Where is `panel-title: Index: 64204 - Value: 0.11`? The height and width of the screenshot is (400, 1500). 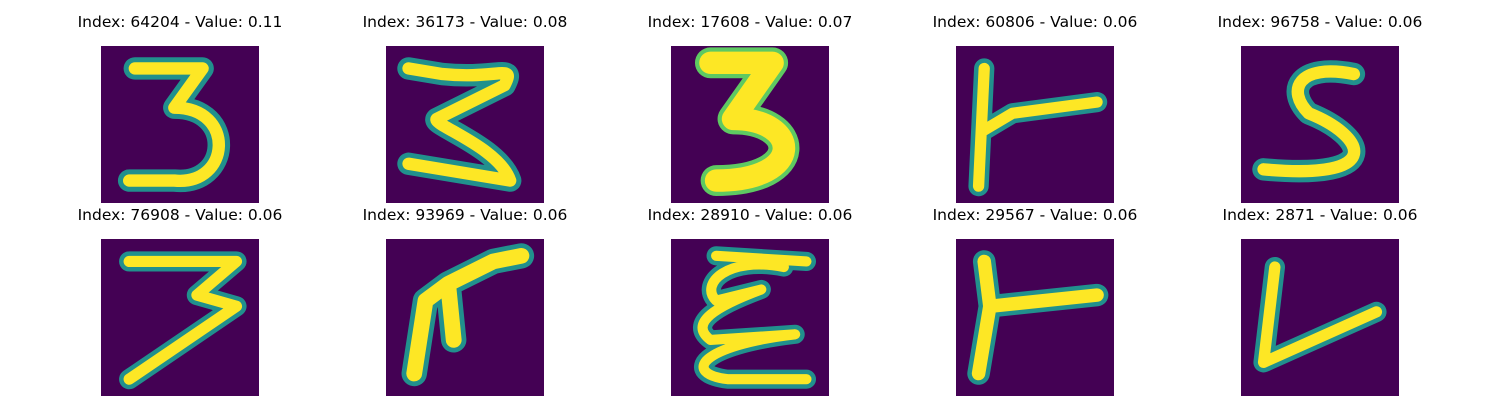 panel-title: Index: 64204 - Value: 0.11 is located at coordinates (180, 22).